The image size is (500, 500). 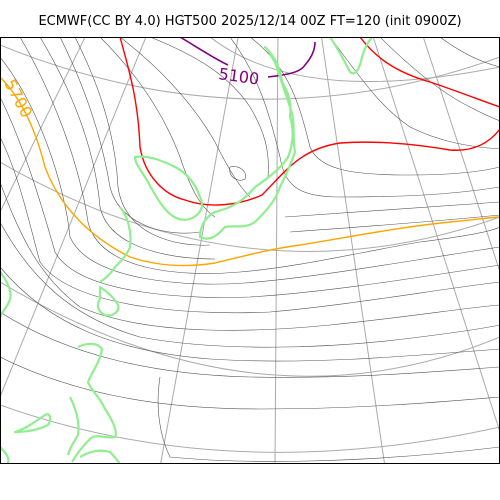 I want to click on coastline-okhotsk, so click(x=168, y=188).